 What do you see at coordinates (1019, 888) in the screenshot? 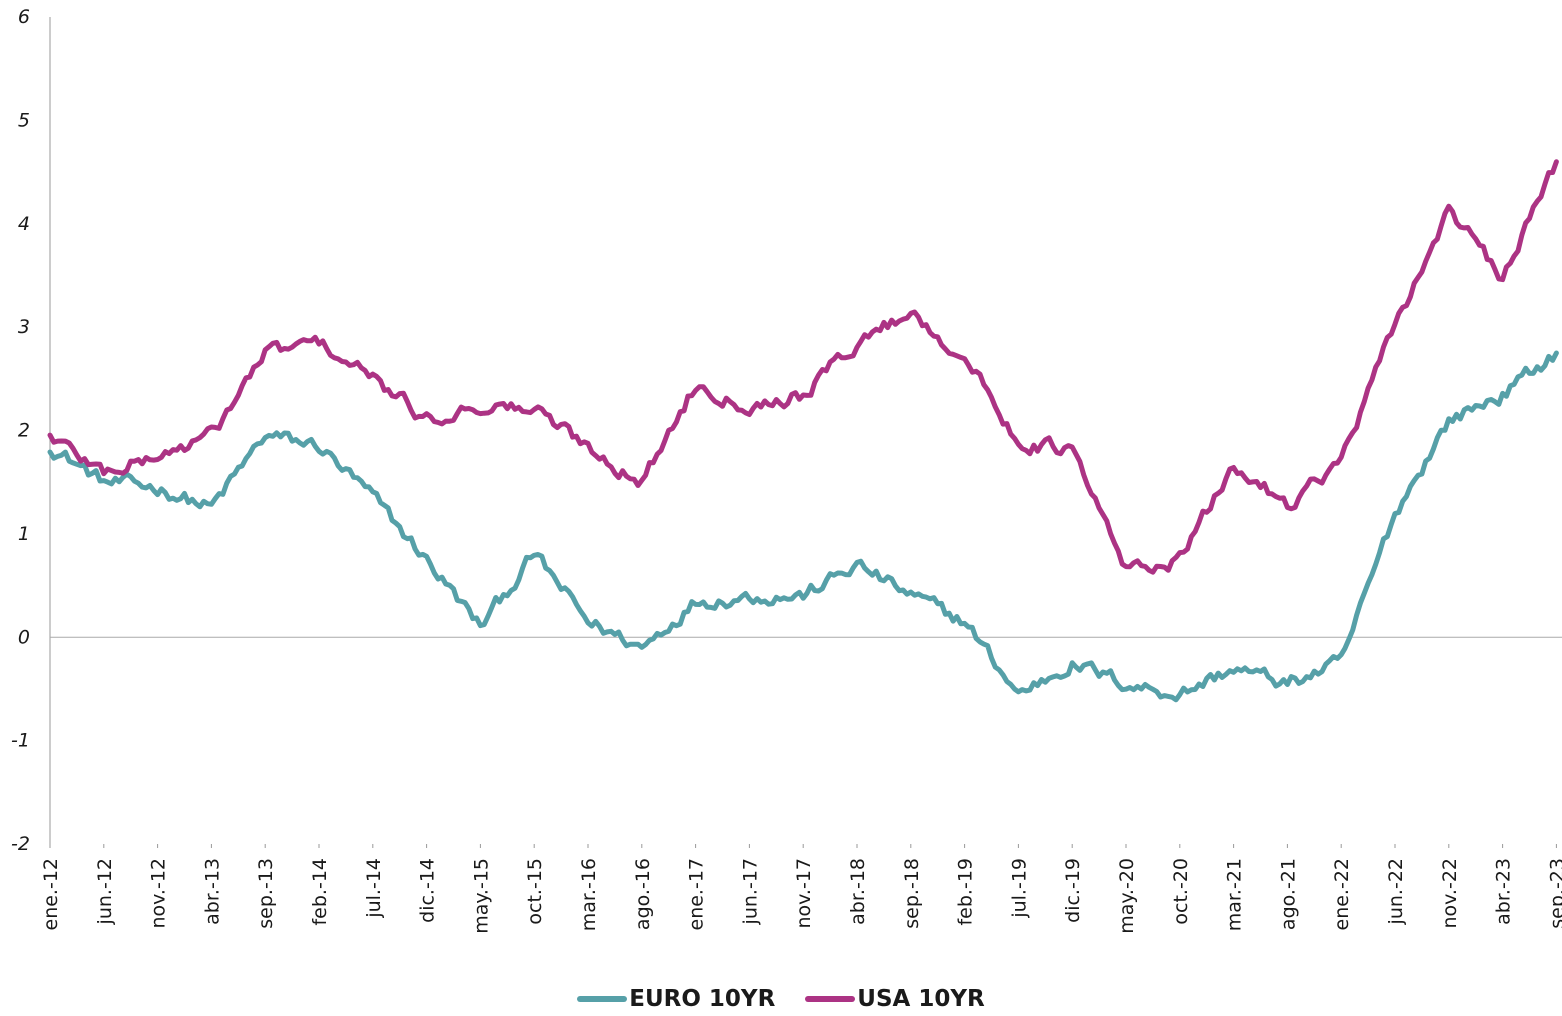
I see `x-tick-label: jul.-19` at bounding box center [1019, 888].